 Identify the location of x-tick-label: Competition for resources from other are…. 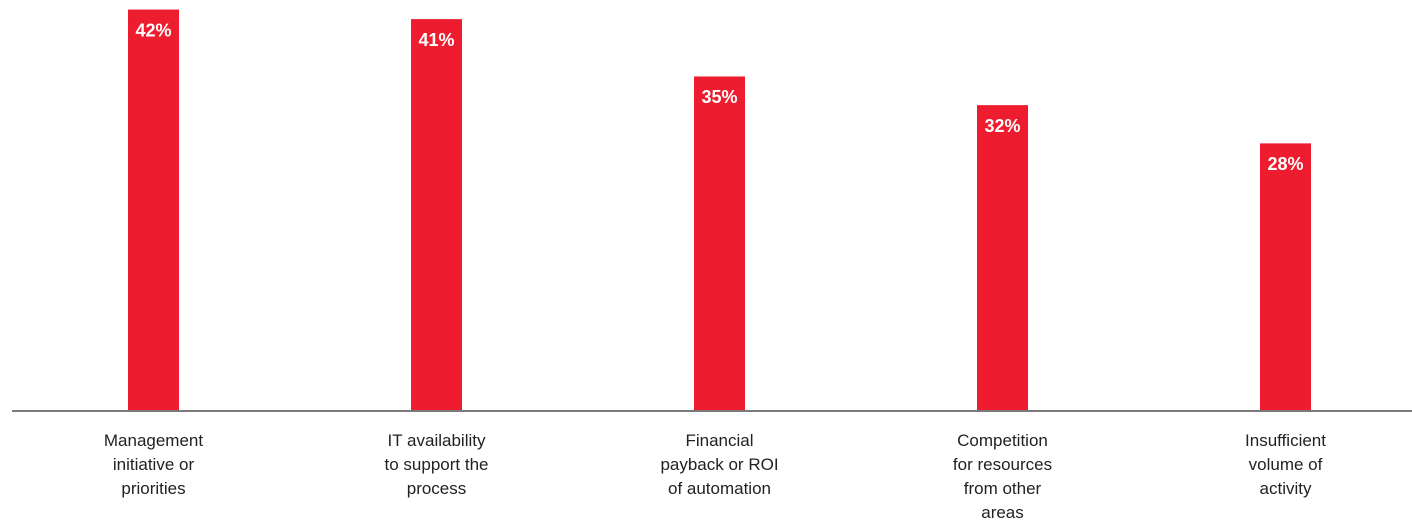
(1002, 476).